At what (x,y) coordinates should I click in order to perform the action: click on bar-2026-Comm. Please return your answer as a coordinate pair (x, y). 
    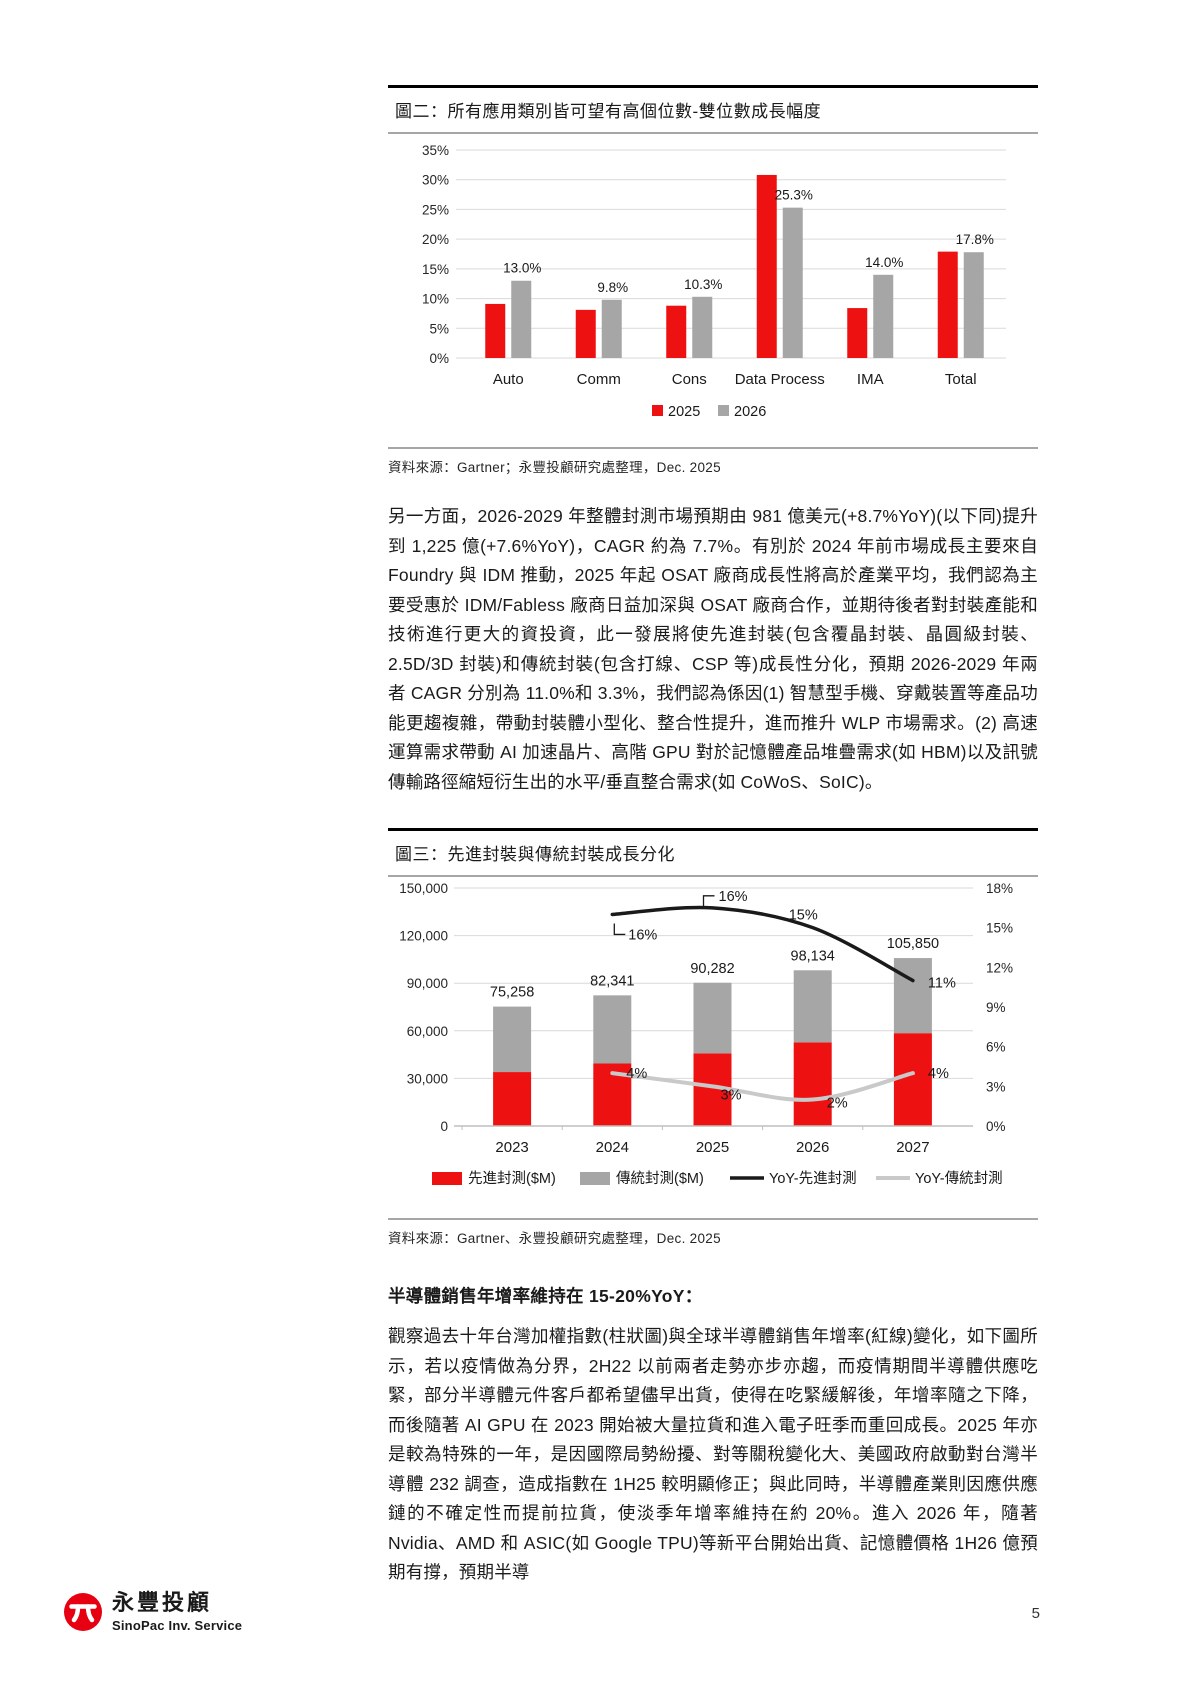
    Looking at the image, I should click on (611, 328).